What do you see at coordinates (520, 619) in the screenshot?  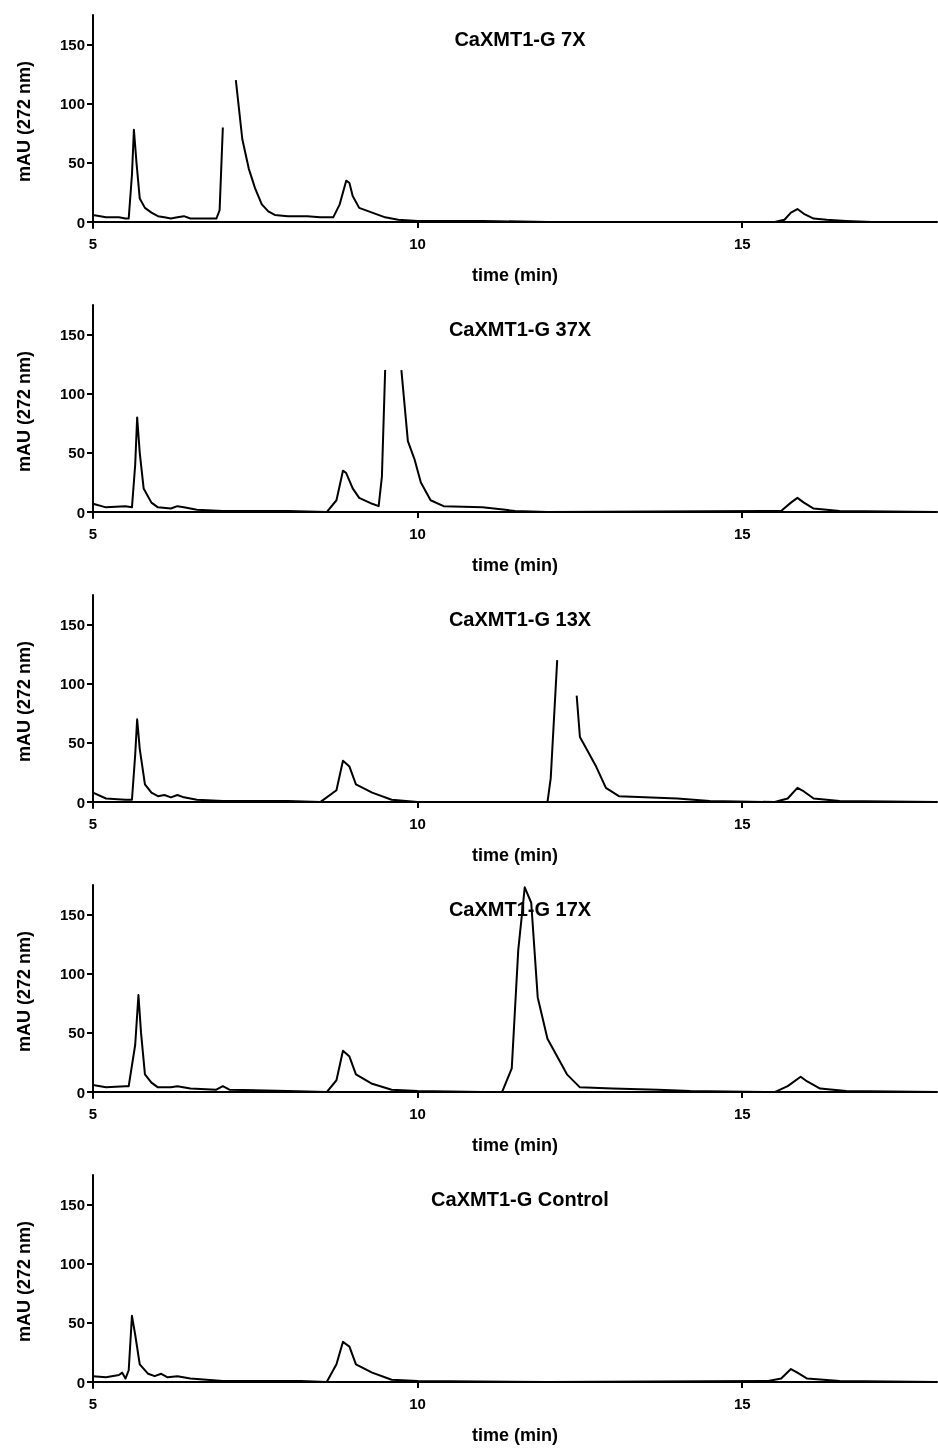 I see `text: CaXMT1-G 13X` at bounding box center [520, 619].